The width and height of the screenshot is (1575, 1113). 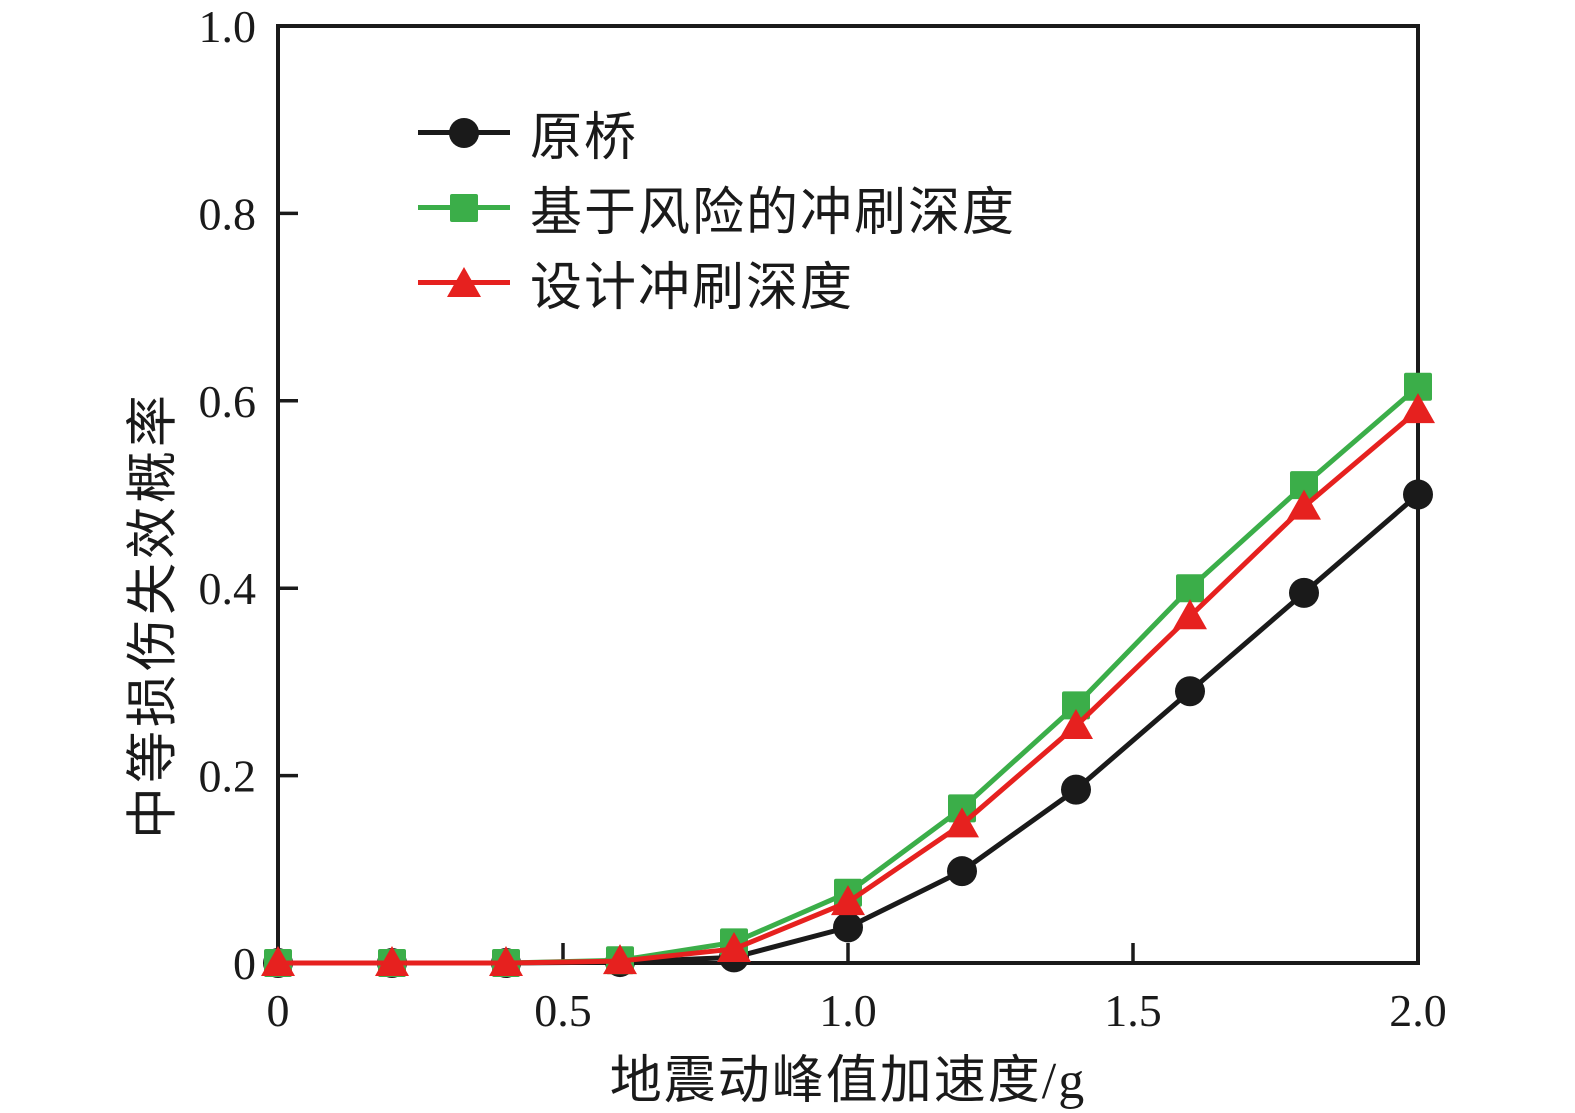 I want to click on x-tick-label: 1.5, so click(x=1133, y=1010).